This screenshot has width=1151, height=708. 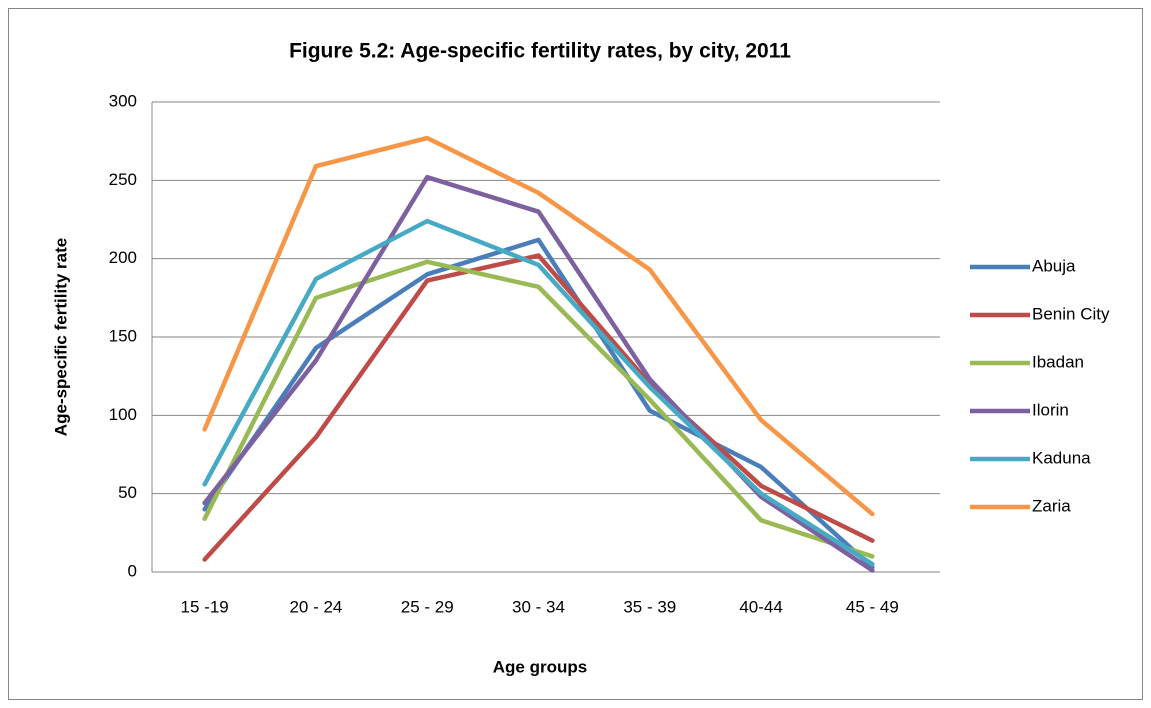 What do you see at coordinates (123, 257) in the screenshot?
I see `y-tick-label: 200` at bounding box center [123, 257].